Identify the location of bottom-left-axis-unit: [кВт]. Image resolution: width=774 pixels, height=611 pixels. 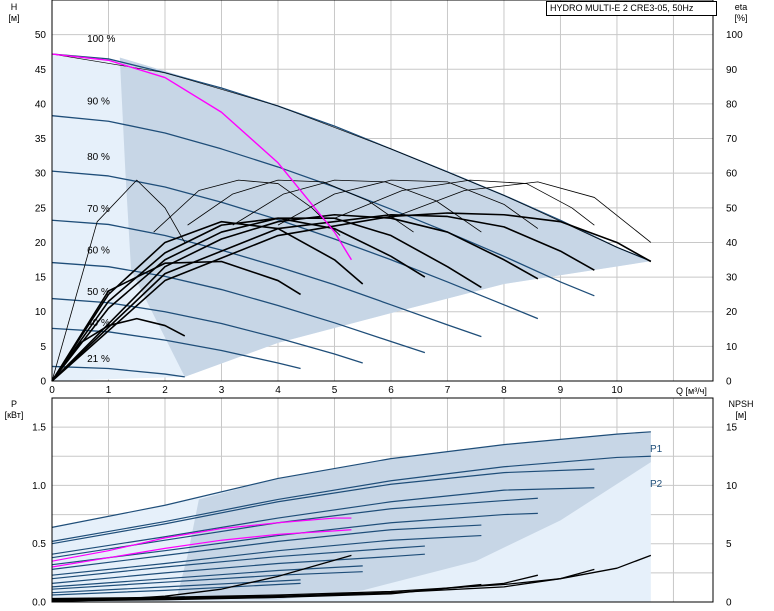
(14, 415).